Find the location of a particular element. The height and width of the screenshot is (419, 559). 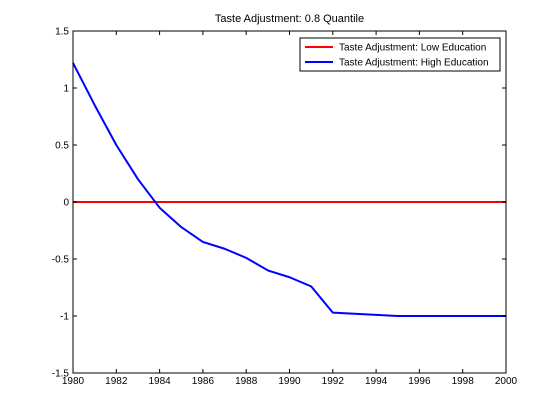

x-tick-label: 1990 is located at coordinates (289, 381).